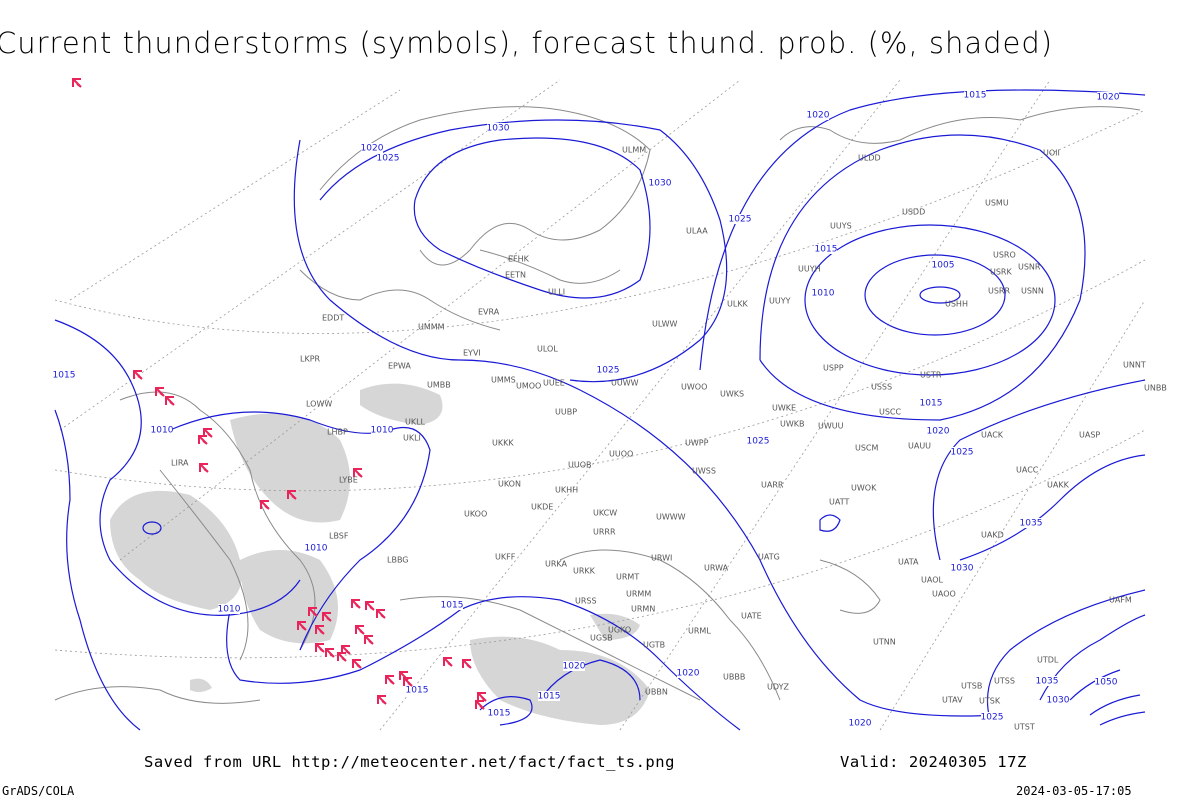 This screenshot has width=1200, height=800. I want to click on station-label: UGTB, so click(654, 645).